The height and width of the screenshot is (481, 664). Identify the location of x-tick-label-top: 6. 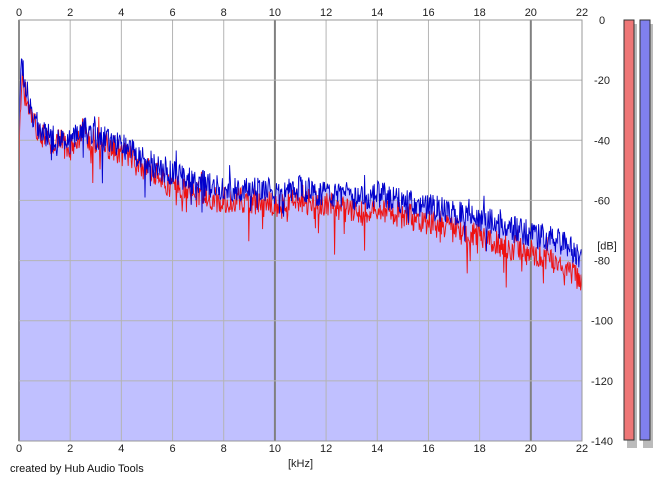
(172, 13).